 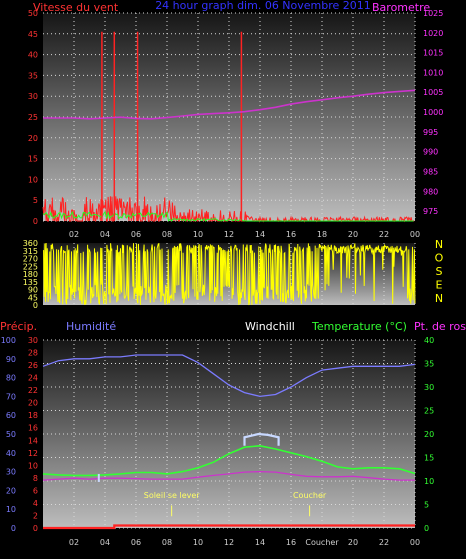 What do you see at coordinates (429, 387) in the screenshot?
I see `temperature-tick-label: 30` at bounding box center [429, 387].